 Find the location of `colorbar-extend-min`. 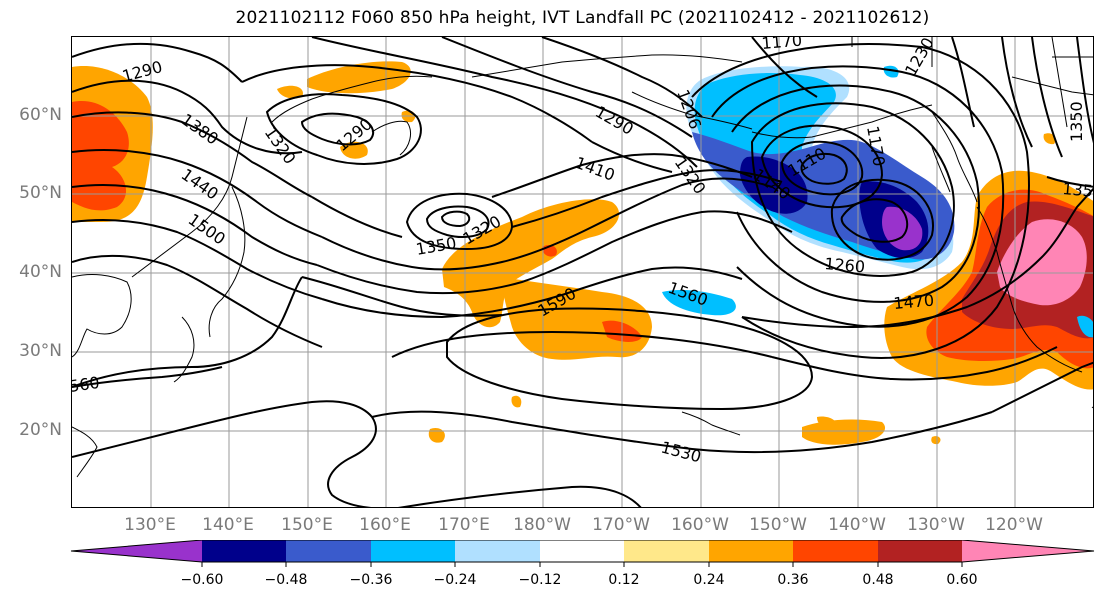

colorbar-extend-min is located at coordinates (136, 551).